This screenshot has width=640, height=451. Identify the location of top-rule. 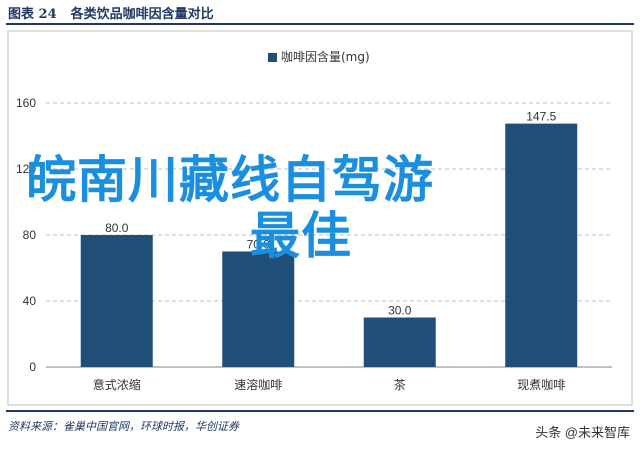
(320, 24).